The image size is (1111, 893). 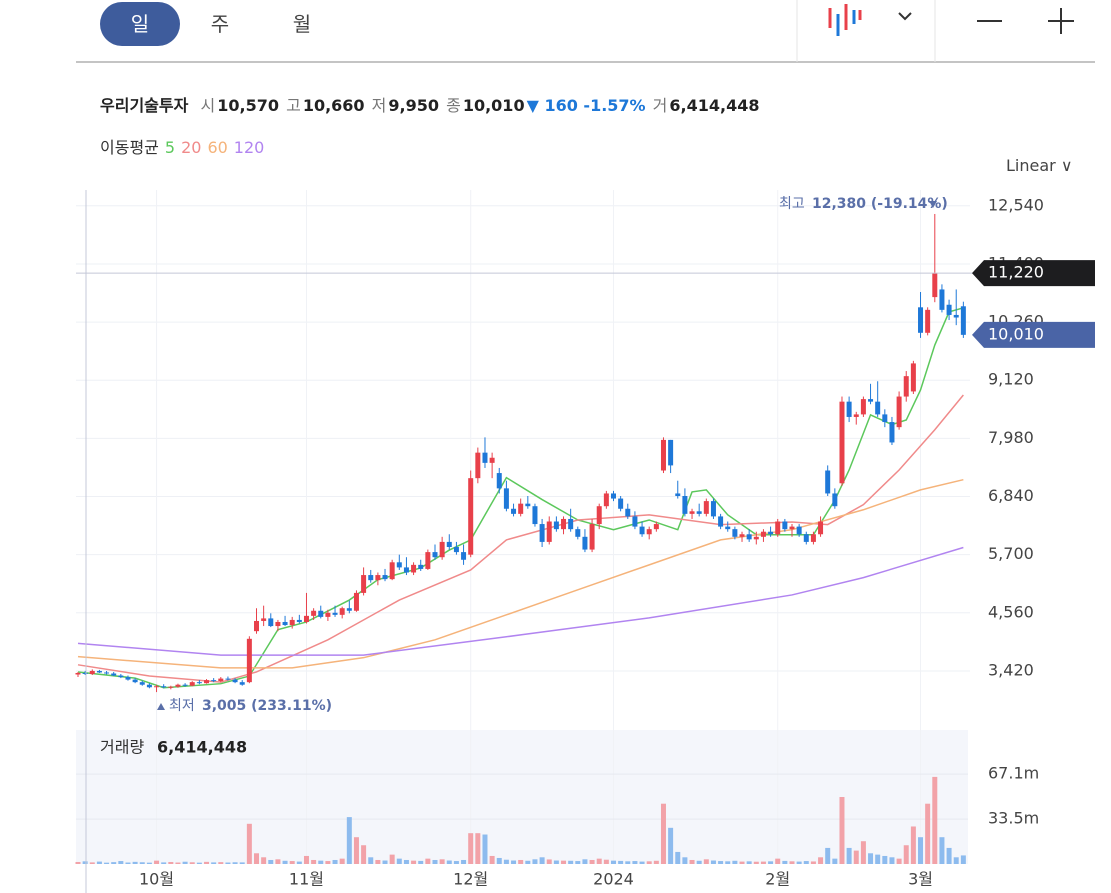 I want to click on ma-label: 이동평균, so click(x=129, y=147).